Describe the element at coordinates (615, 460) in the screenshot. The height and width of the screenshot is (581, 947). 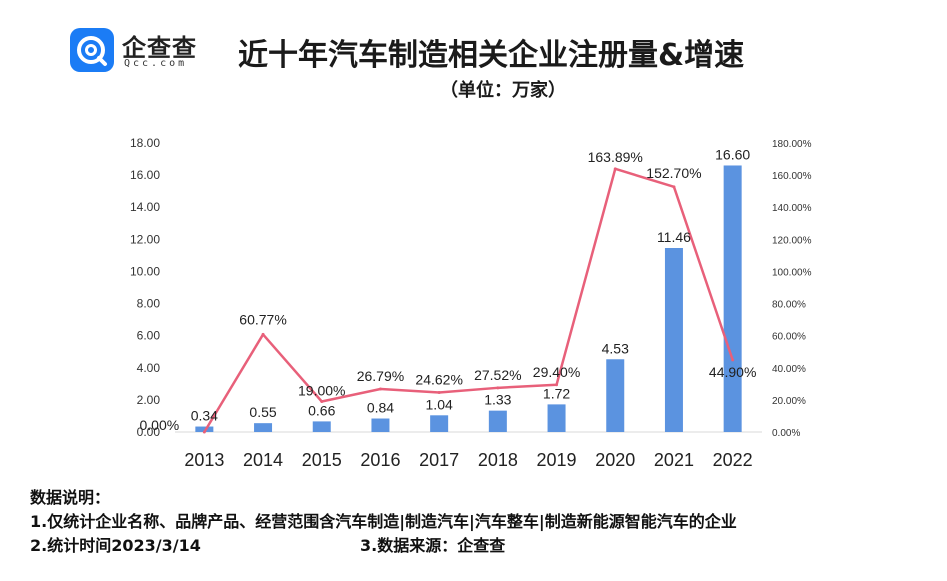
I see `x-tick-label: 2020` at that location.